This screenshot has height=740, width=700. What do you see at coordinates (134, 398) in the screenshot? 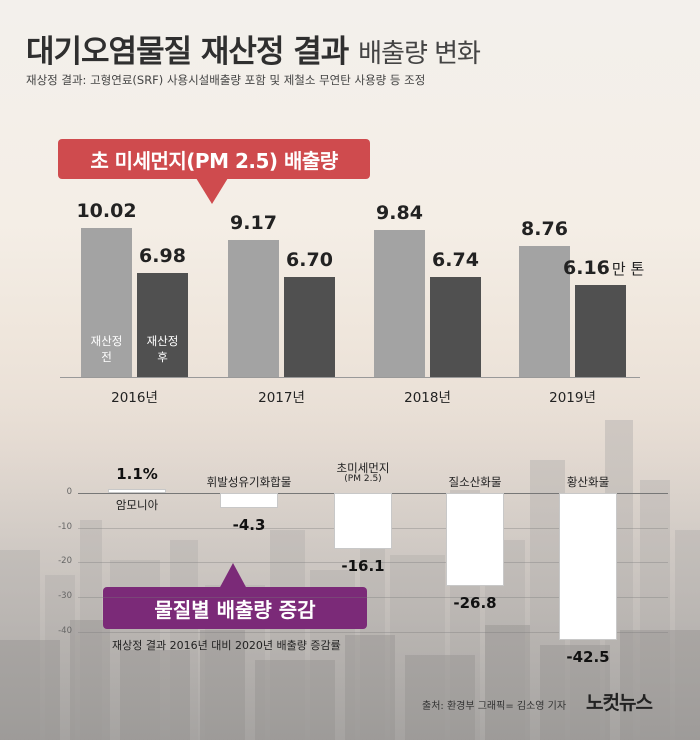
I see `year-label: 2016년` at bounding box center [134, 398].